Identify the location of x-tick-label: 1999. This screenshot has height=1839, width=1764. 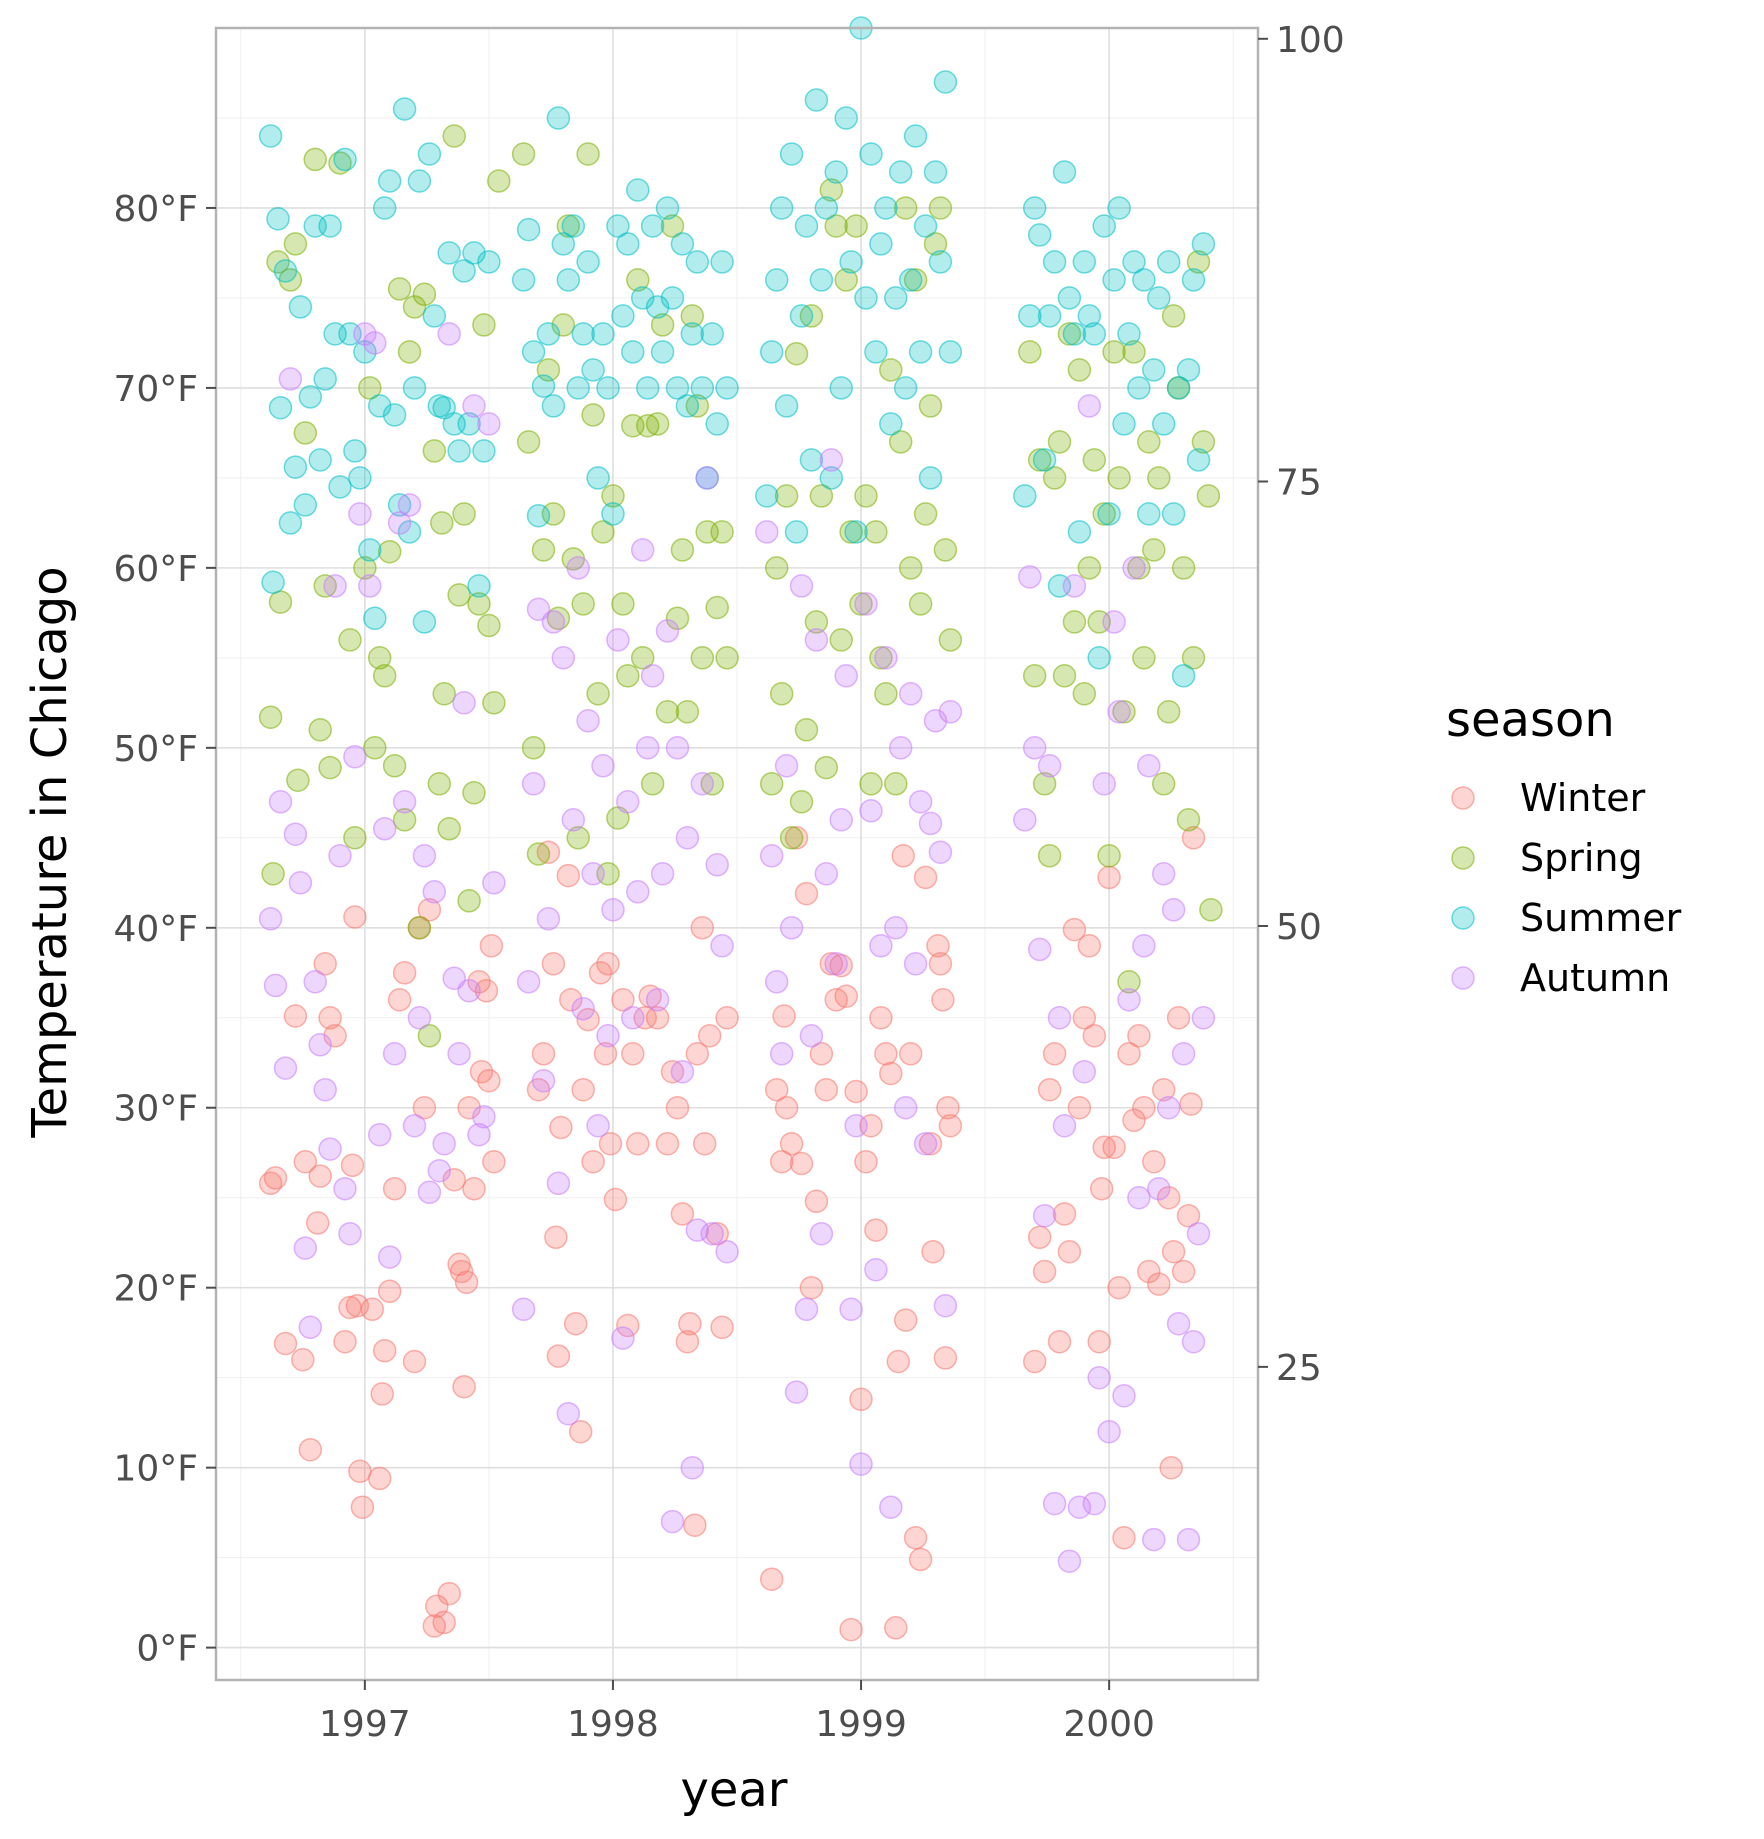
(861, 1724).